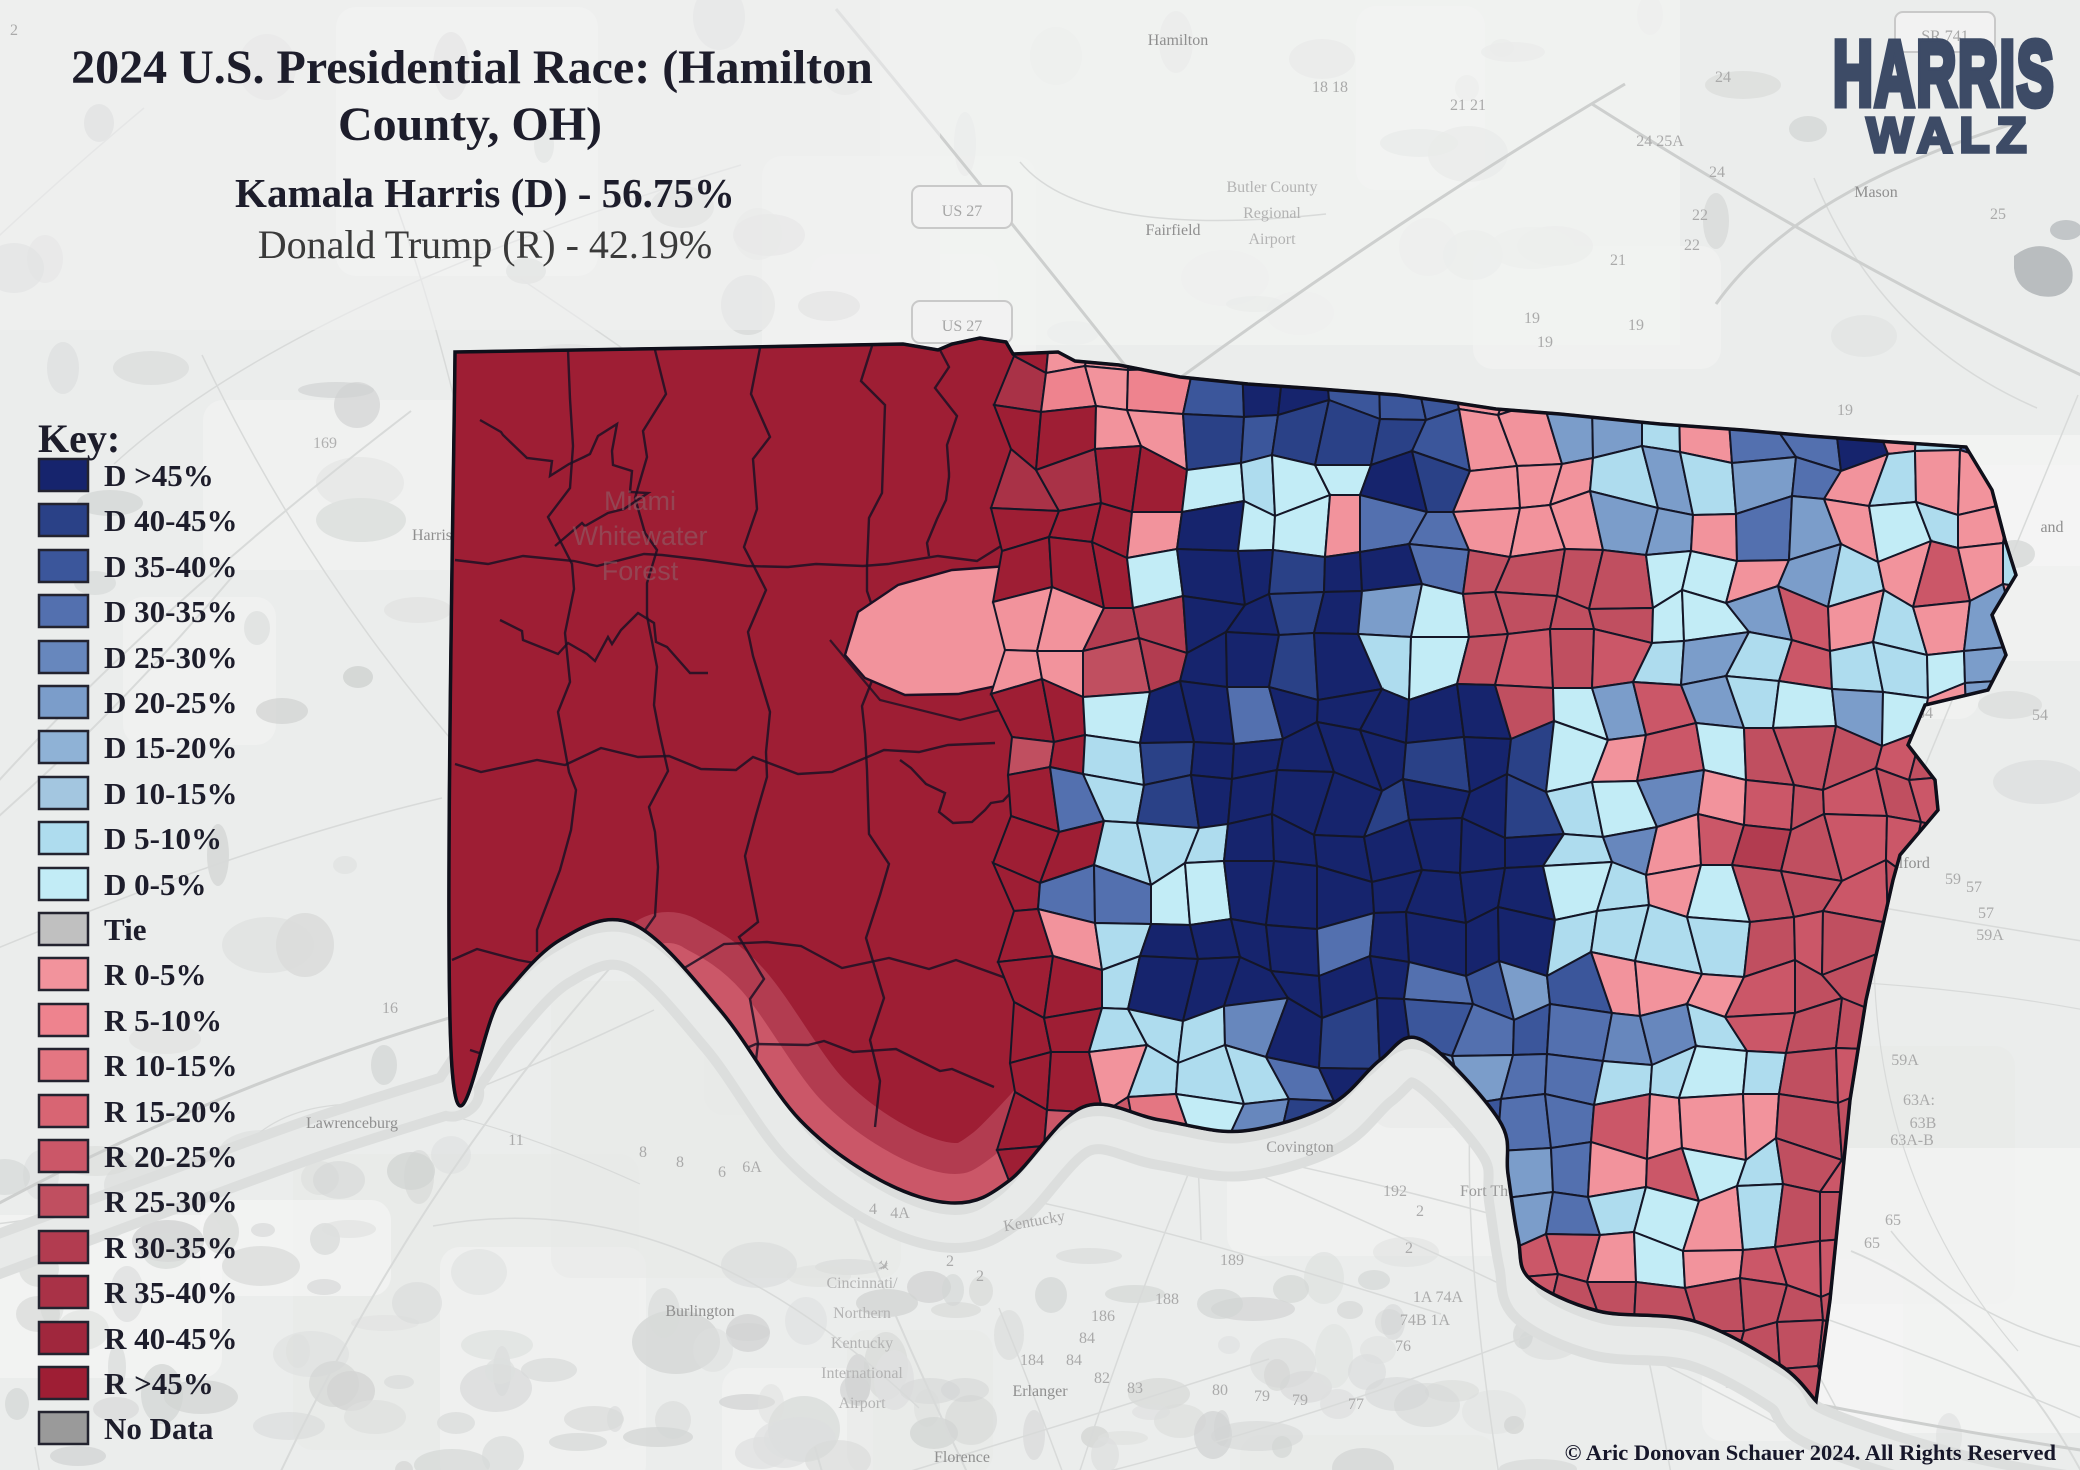  Describe the element at coordinates (1167, 1299) in the screenshot. I see `svg-text: 188` at that location.